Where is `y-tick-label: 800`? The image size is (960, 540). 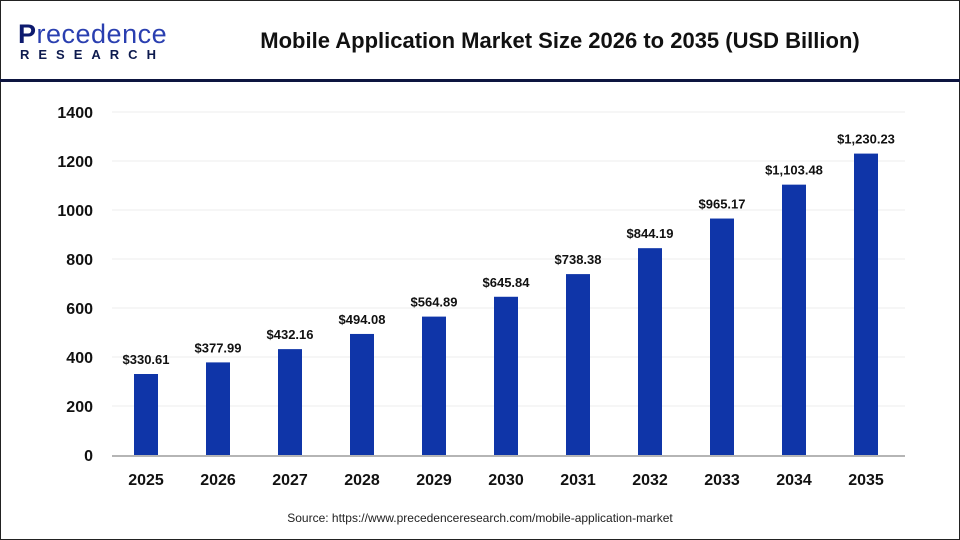
y-tick-label: 800 is located at coordinates (79, 260).